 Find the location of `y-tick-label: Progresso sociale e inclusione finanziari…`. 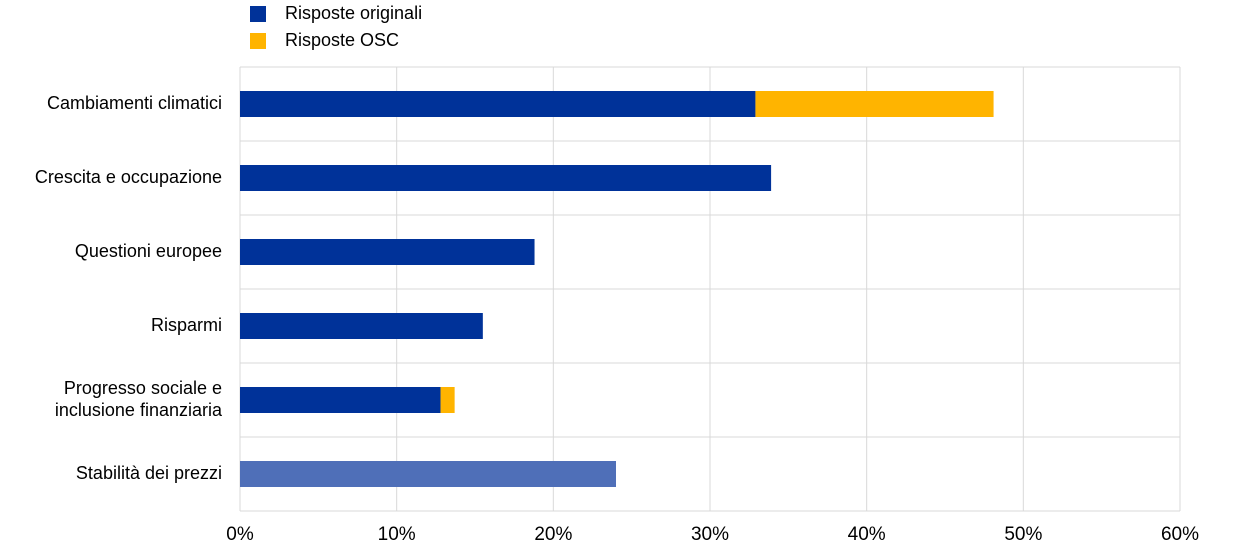

y-tick-label: Progresso sociale e inclusione finanziari… is located at coordinates (139, 399).